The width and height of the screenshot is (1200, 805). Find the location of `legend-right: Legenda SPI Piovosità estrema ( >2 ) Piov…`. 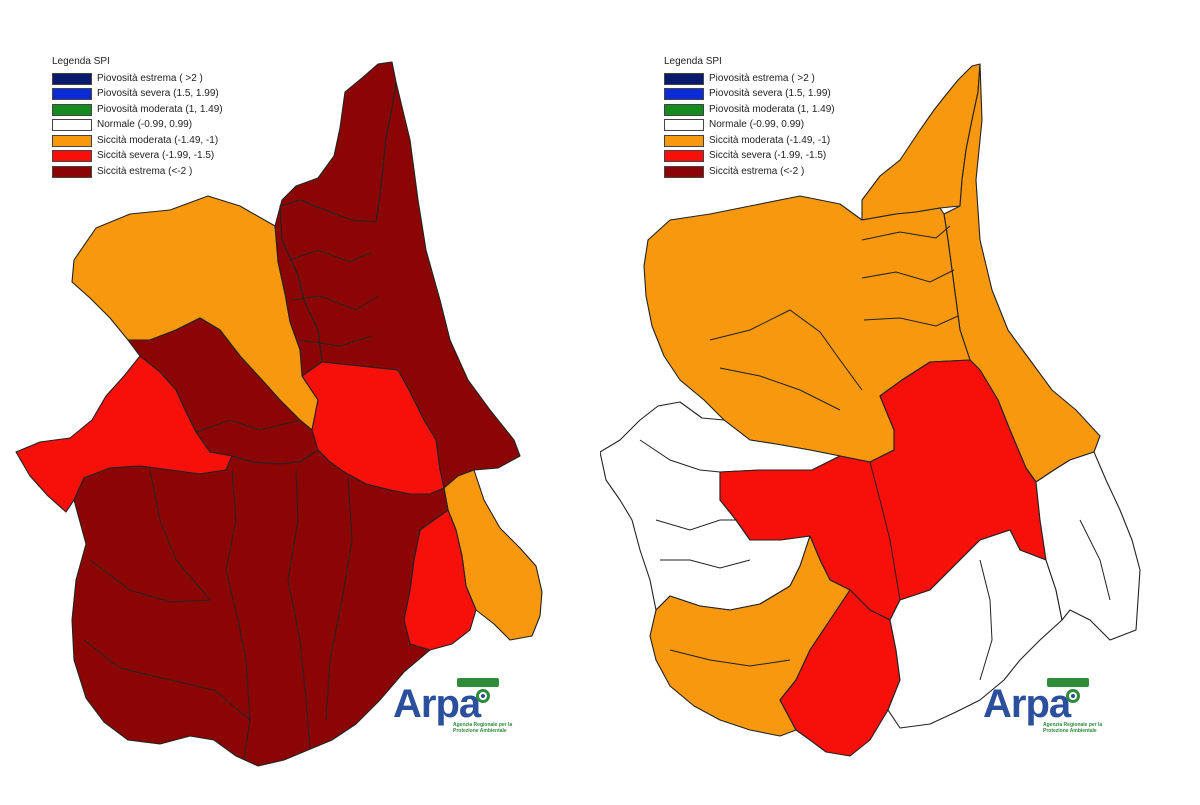

legend-right: Legenda SPI Piovosità estrema ( >2 ) Piov… is located at coordinates (749, 118).